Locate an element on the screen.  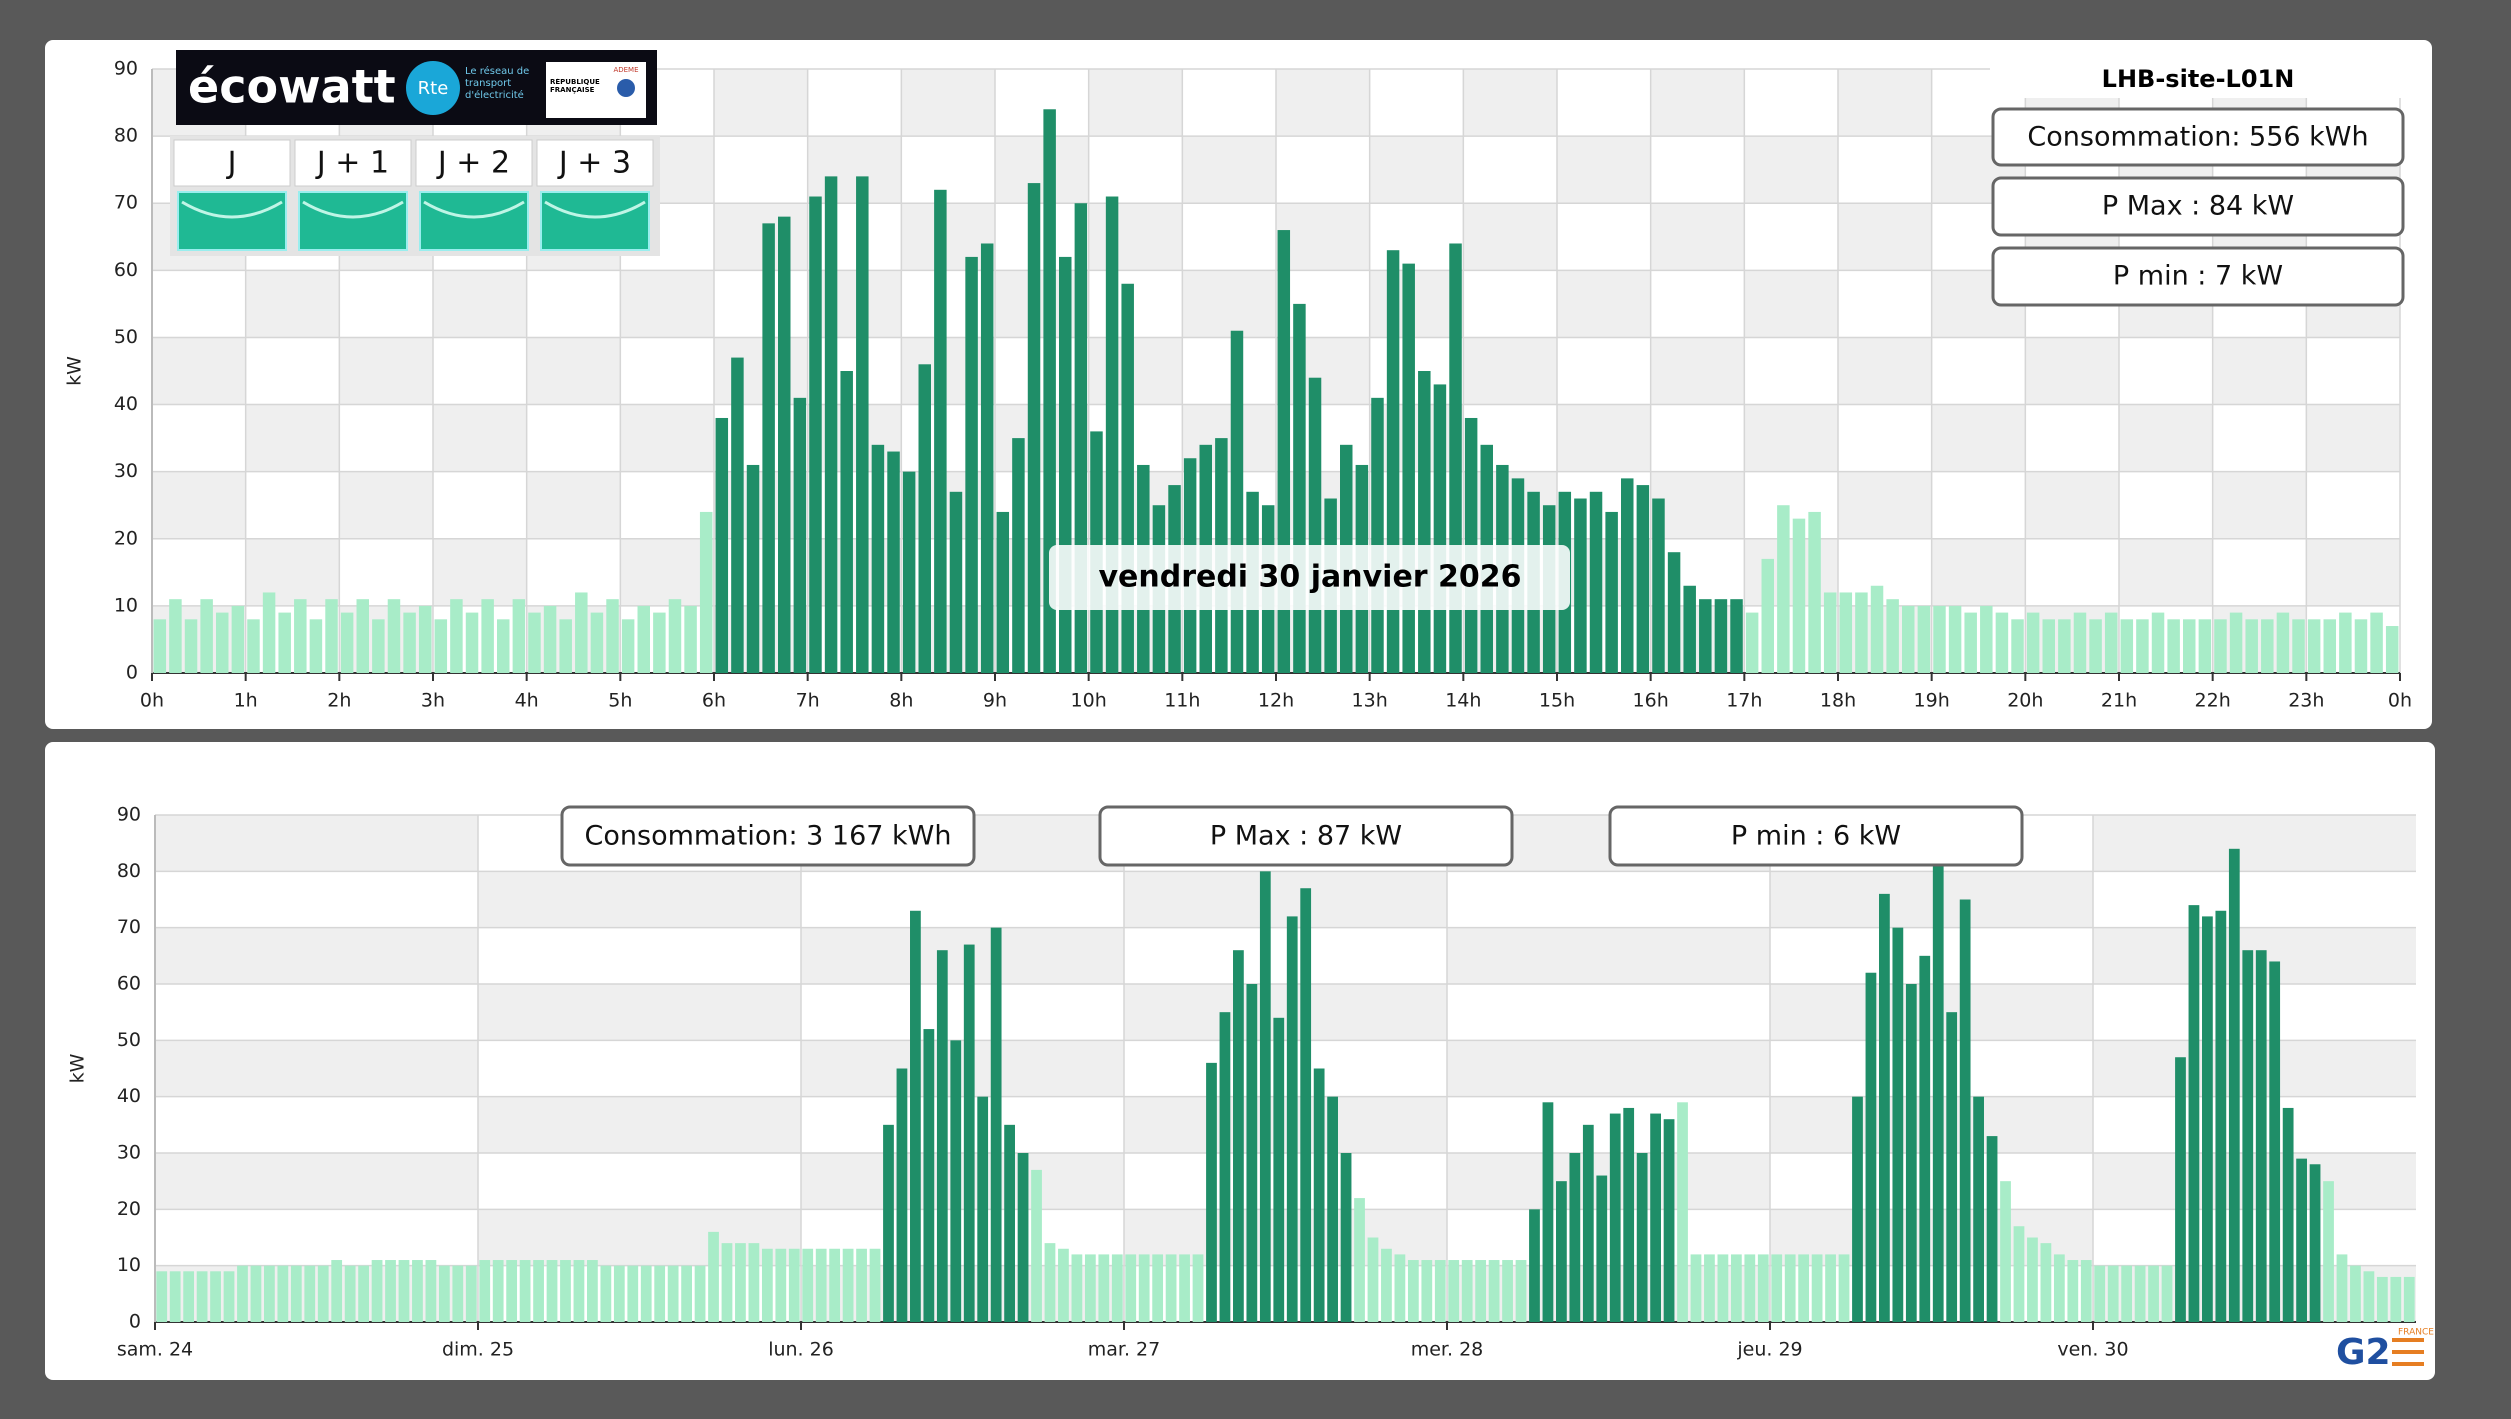
y-tick-label: 80 is located at coordinates (126, 136).